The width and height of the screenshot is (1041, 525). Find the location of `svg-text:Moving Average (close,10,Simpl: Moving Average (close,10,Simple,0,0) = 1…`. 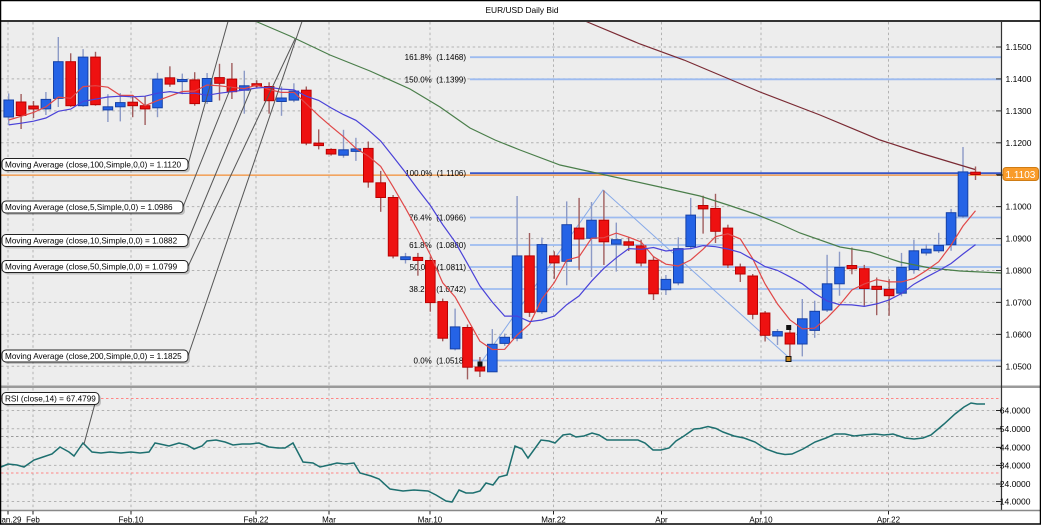

svg-text:Moving Average (close,10,Simpl: Moving Average (close,10,Simple,0,0) = 1… is located at coordinates (91, 241).